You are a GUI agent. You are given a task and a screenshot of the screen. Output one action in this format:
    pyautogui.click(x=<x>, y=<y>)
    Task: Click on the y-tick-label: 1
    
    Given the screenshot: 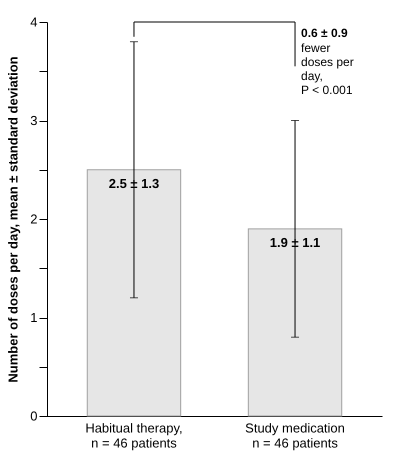 What is the action you would take?
    pyautogui.click(x=34, y=317)
    